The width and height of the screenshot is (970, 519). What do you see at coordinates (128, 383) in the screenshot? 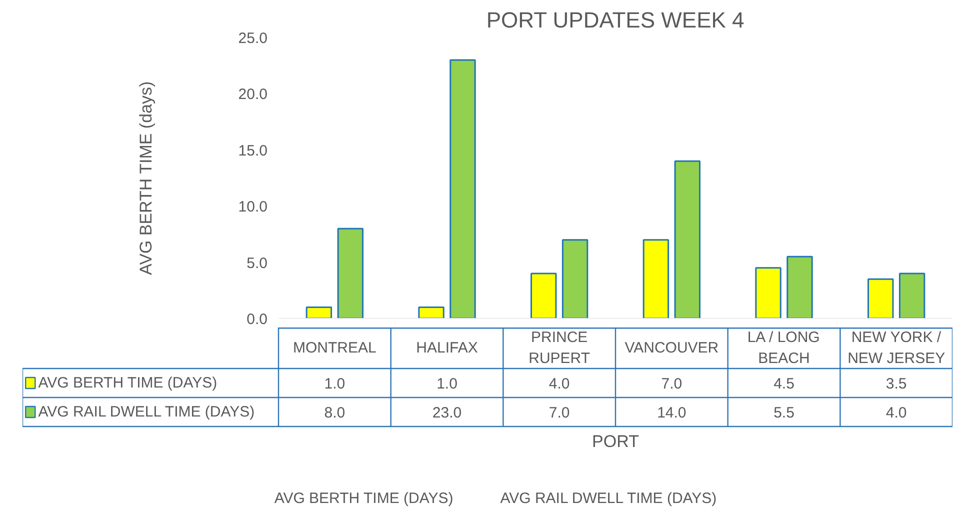
I see `legend-label: AVG BERTH TIME (DAYS)` at bounding box center [128, 383].